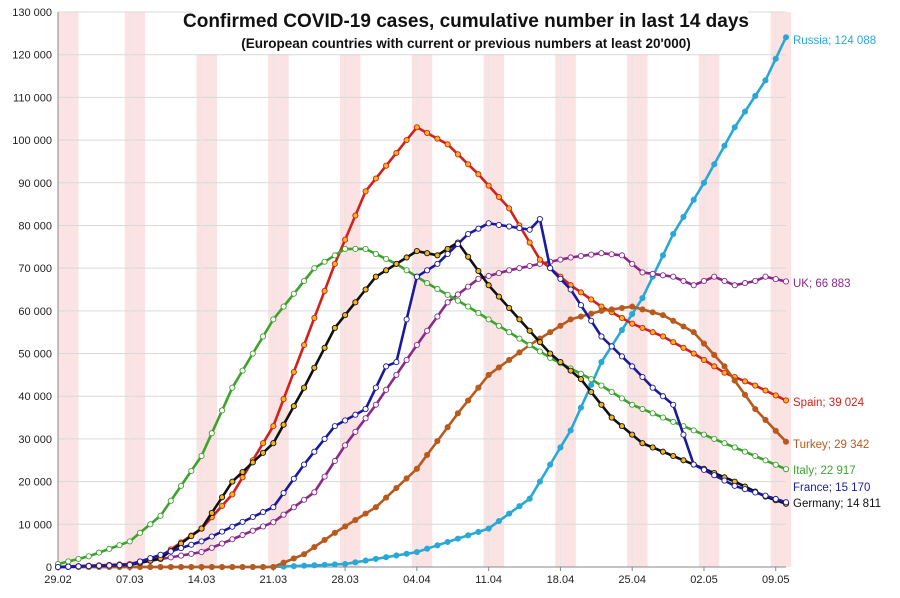  I want to click on y-tick-label: 70 000, so click(35, 269).